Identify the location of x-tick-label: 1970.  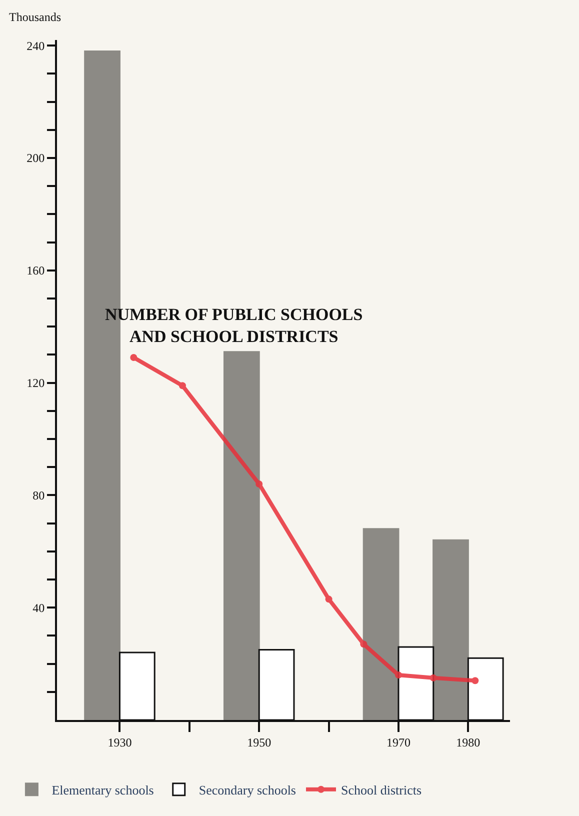
(398, 742).